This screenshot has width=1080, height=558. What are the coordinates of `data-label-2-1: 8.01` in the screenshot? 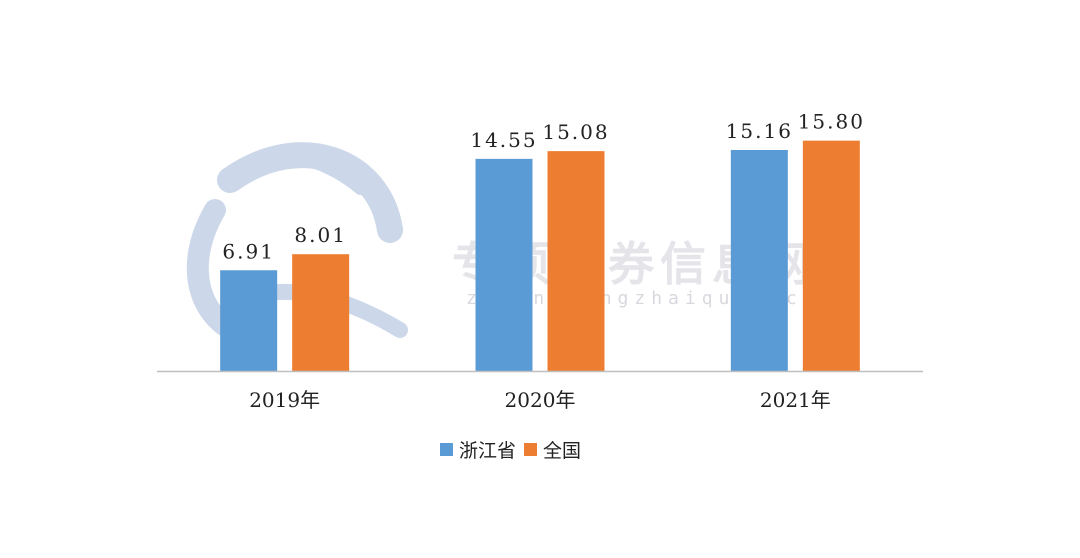 It's located at (320, 235).